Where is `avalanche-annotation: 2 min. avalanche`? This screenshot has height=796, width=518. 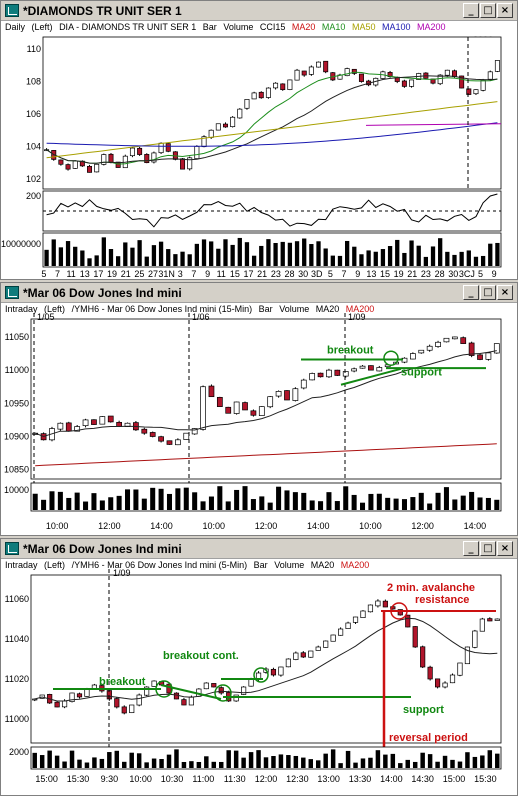
avalanche-annotation: 2 min. avalanche is located at coordinates (431, 588).